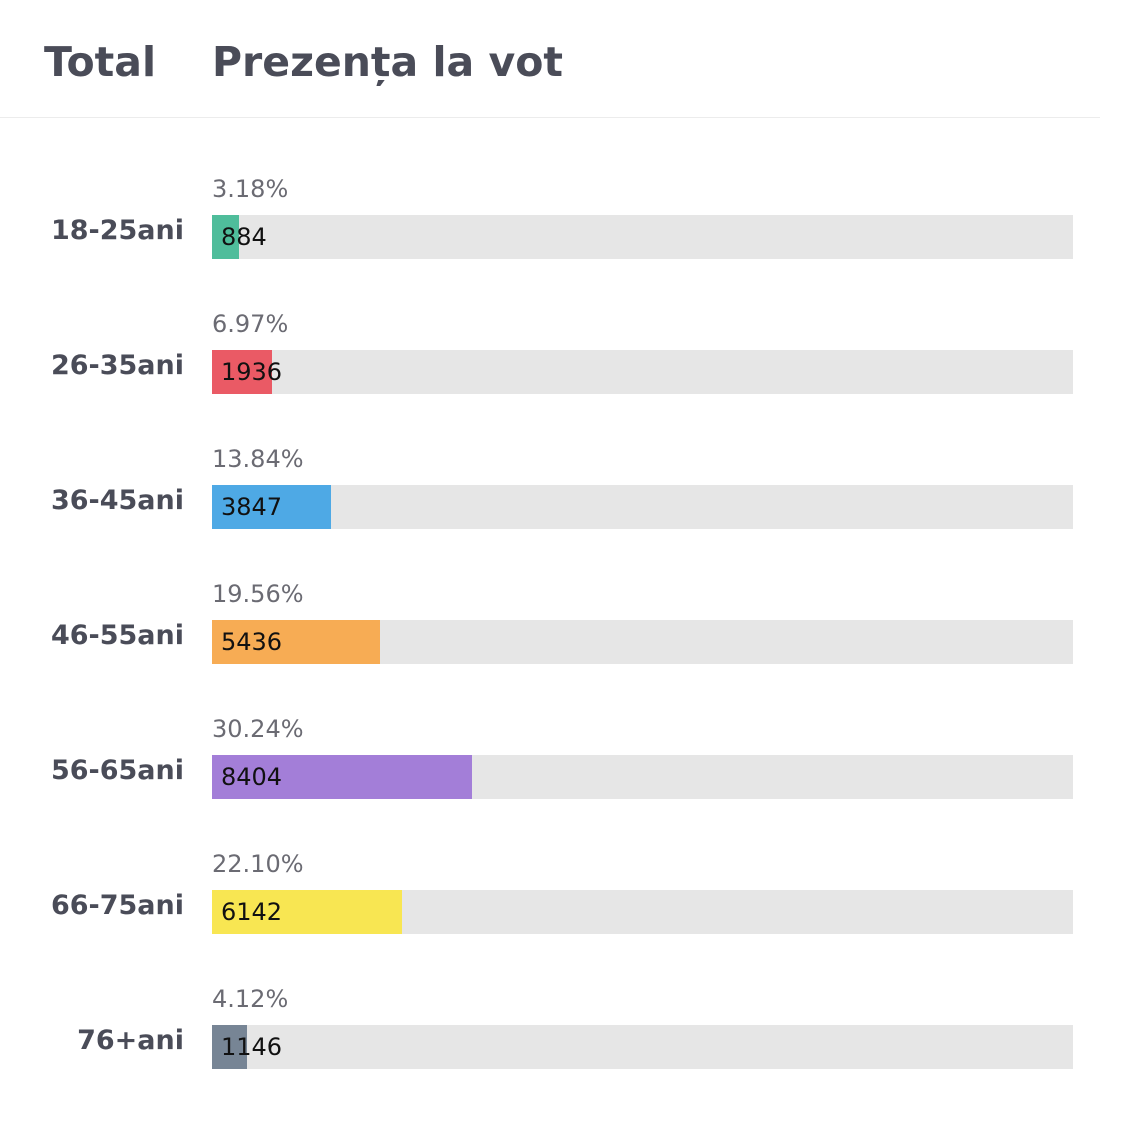  I want to click on bar-row: 13.84% 36-45ani 3847, so click(564, 495).